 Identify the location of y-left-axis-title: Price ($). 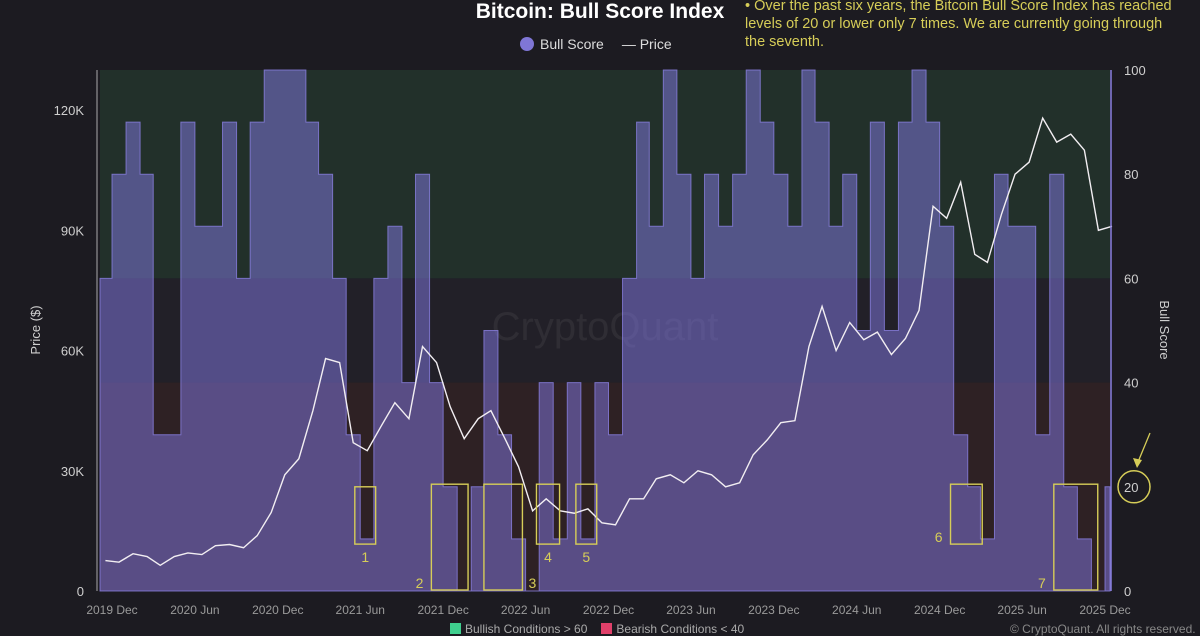
(35, 329).